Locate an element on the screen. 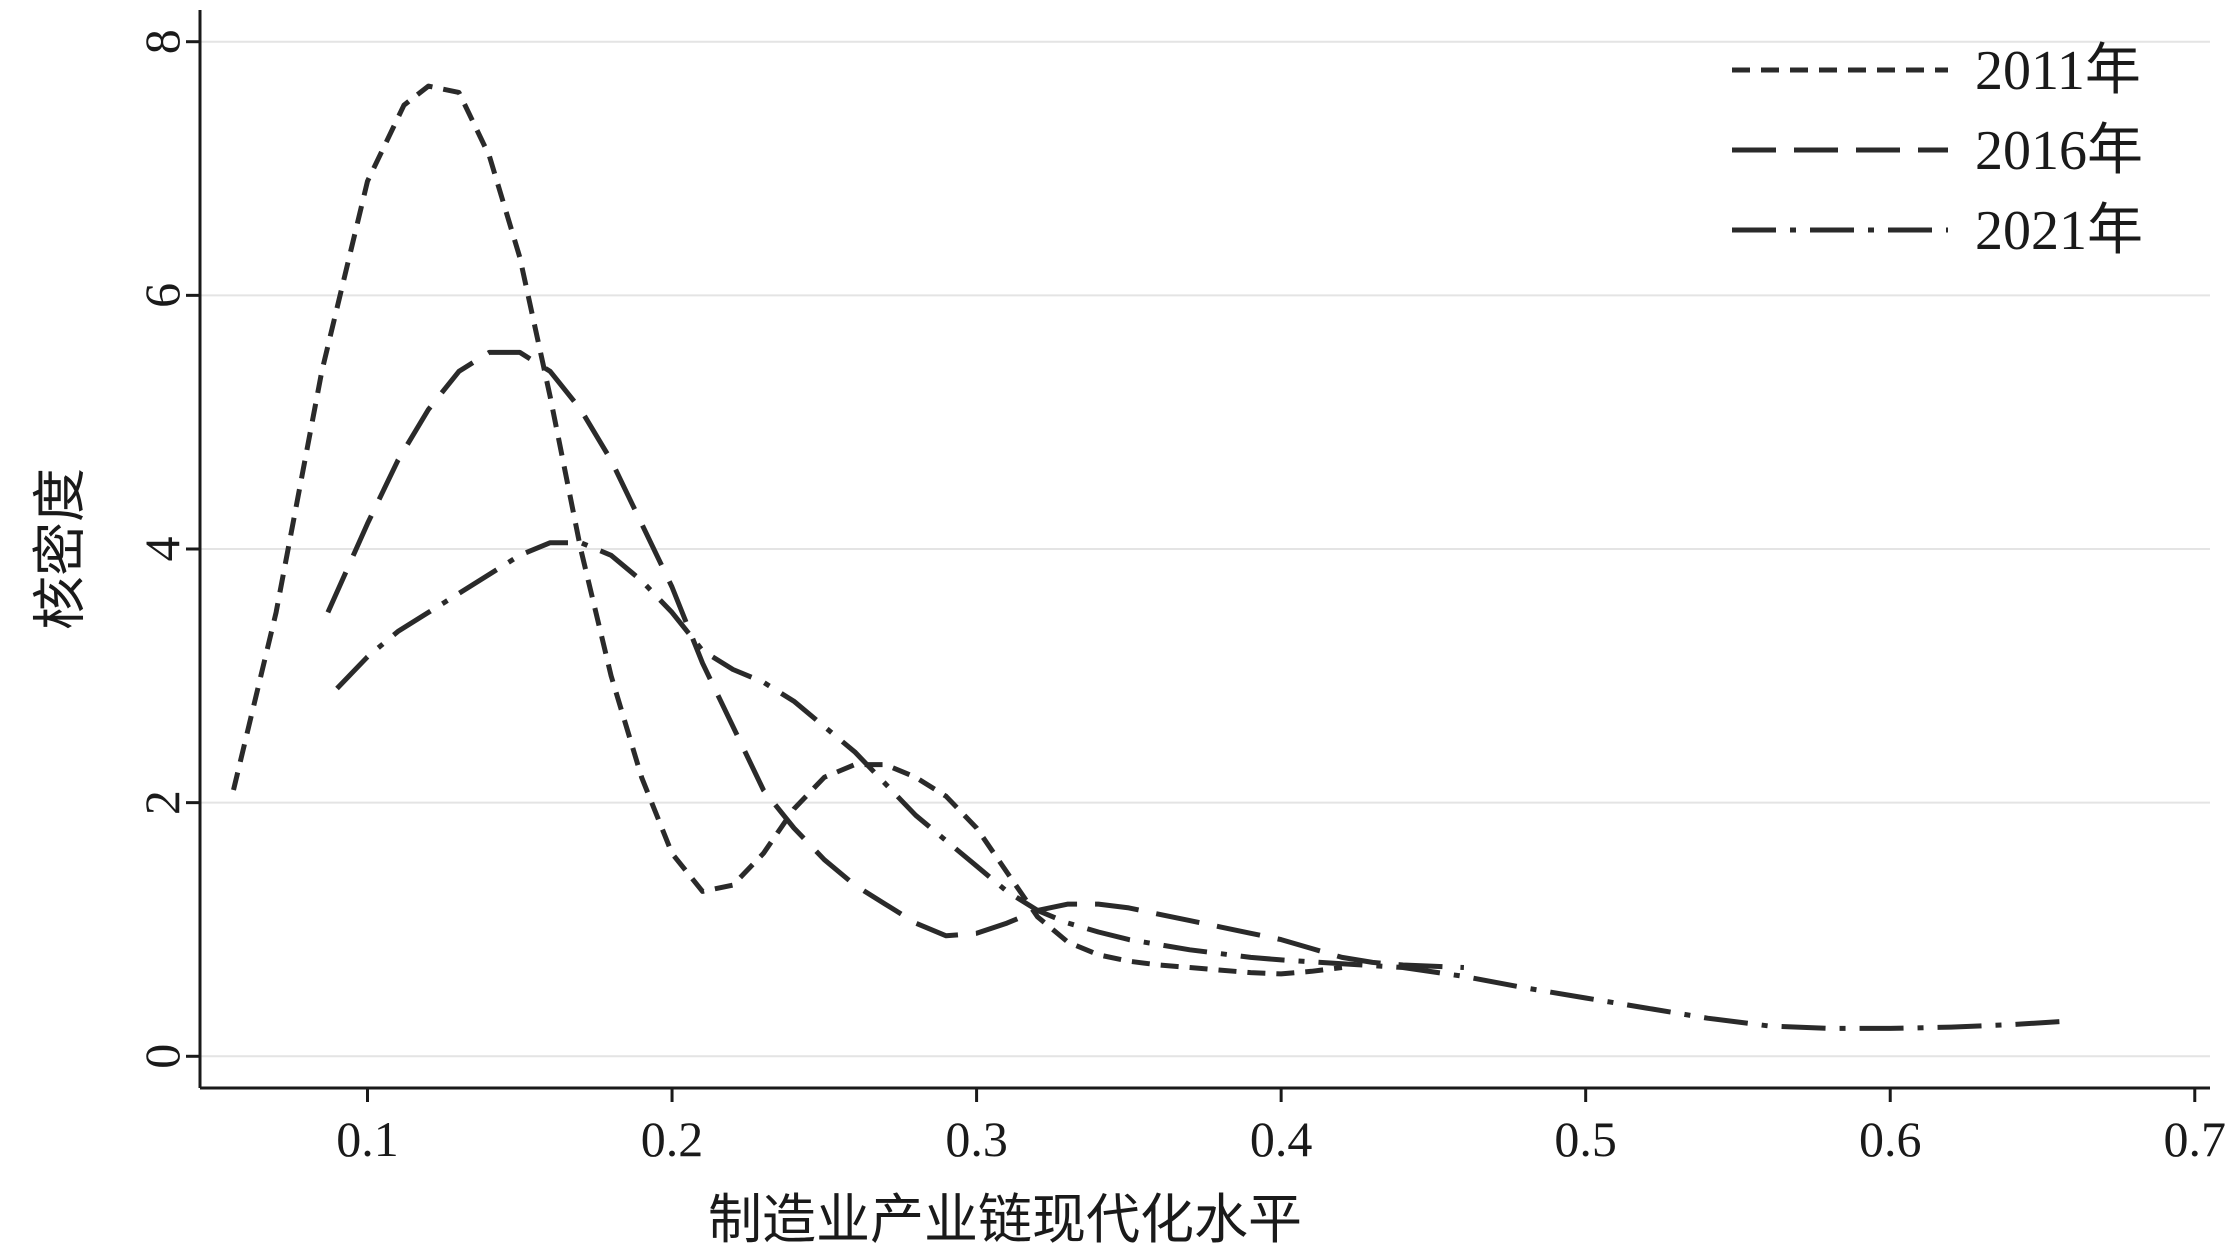  x-tick-label-5: 0.6 is located at coordinates (1890, 1139).